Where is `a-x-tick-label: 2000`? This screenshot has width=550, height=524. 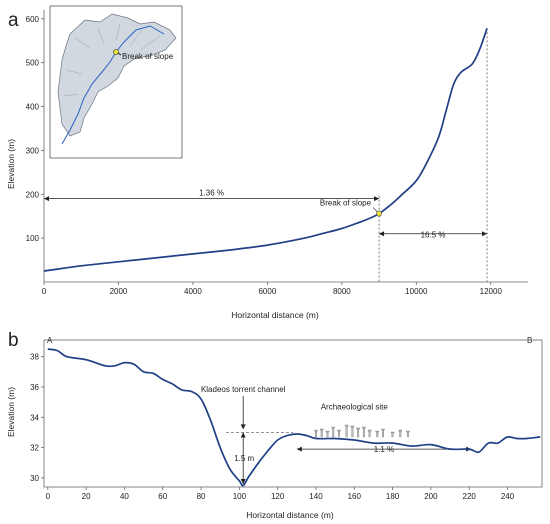 a-x-tick-label: 2000 is located at coordinates (119, 291).